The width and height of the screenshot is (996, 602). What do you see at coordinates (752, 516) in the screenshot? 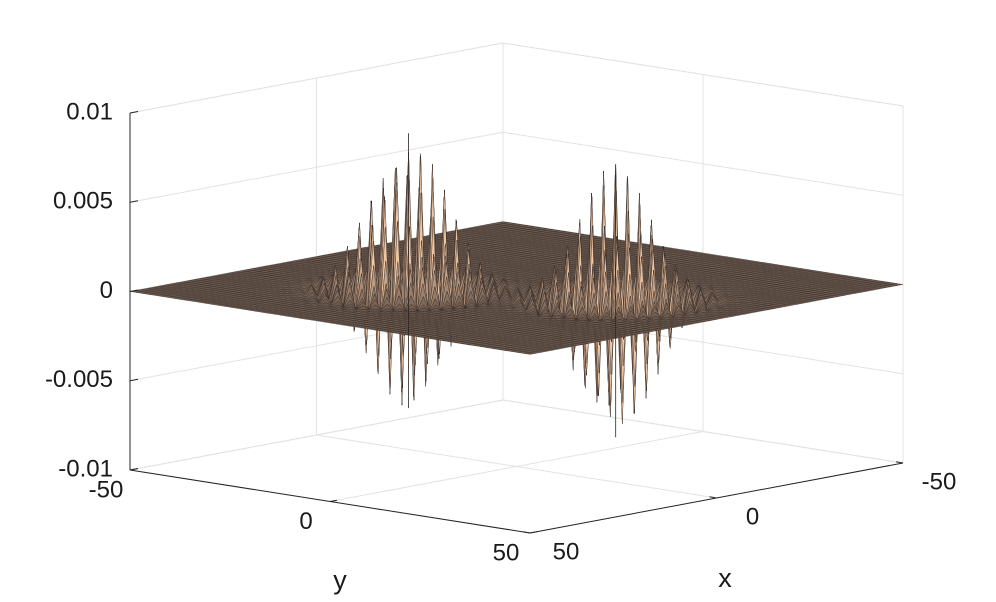
I see `x-tick-label: 0` at bounding box center [752, 516].